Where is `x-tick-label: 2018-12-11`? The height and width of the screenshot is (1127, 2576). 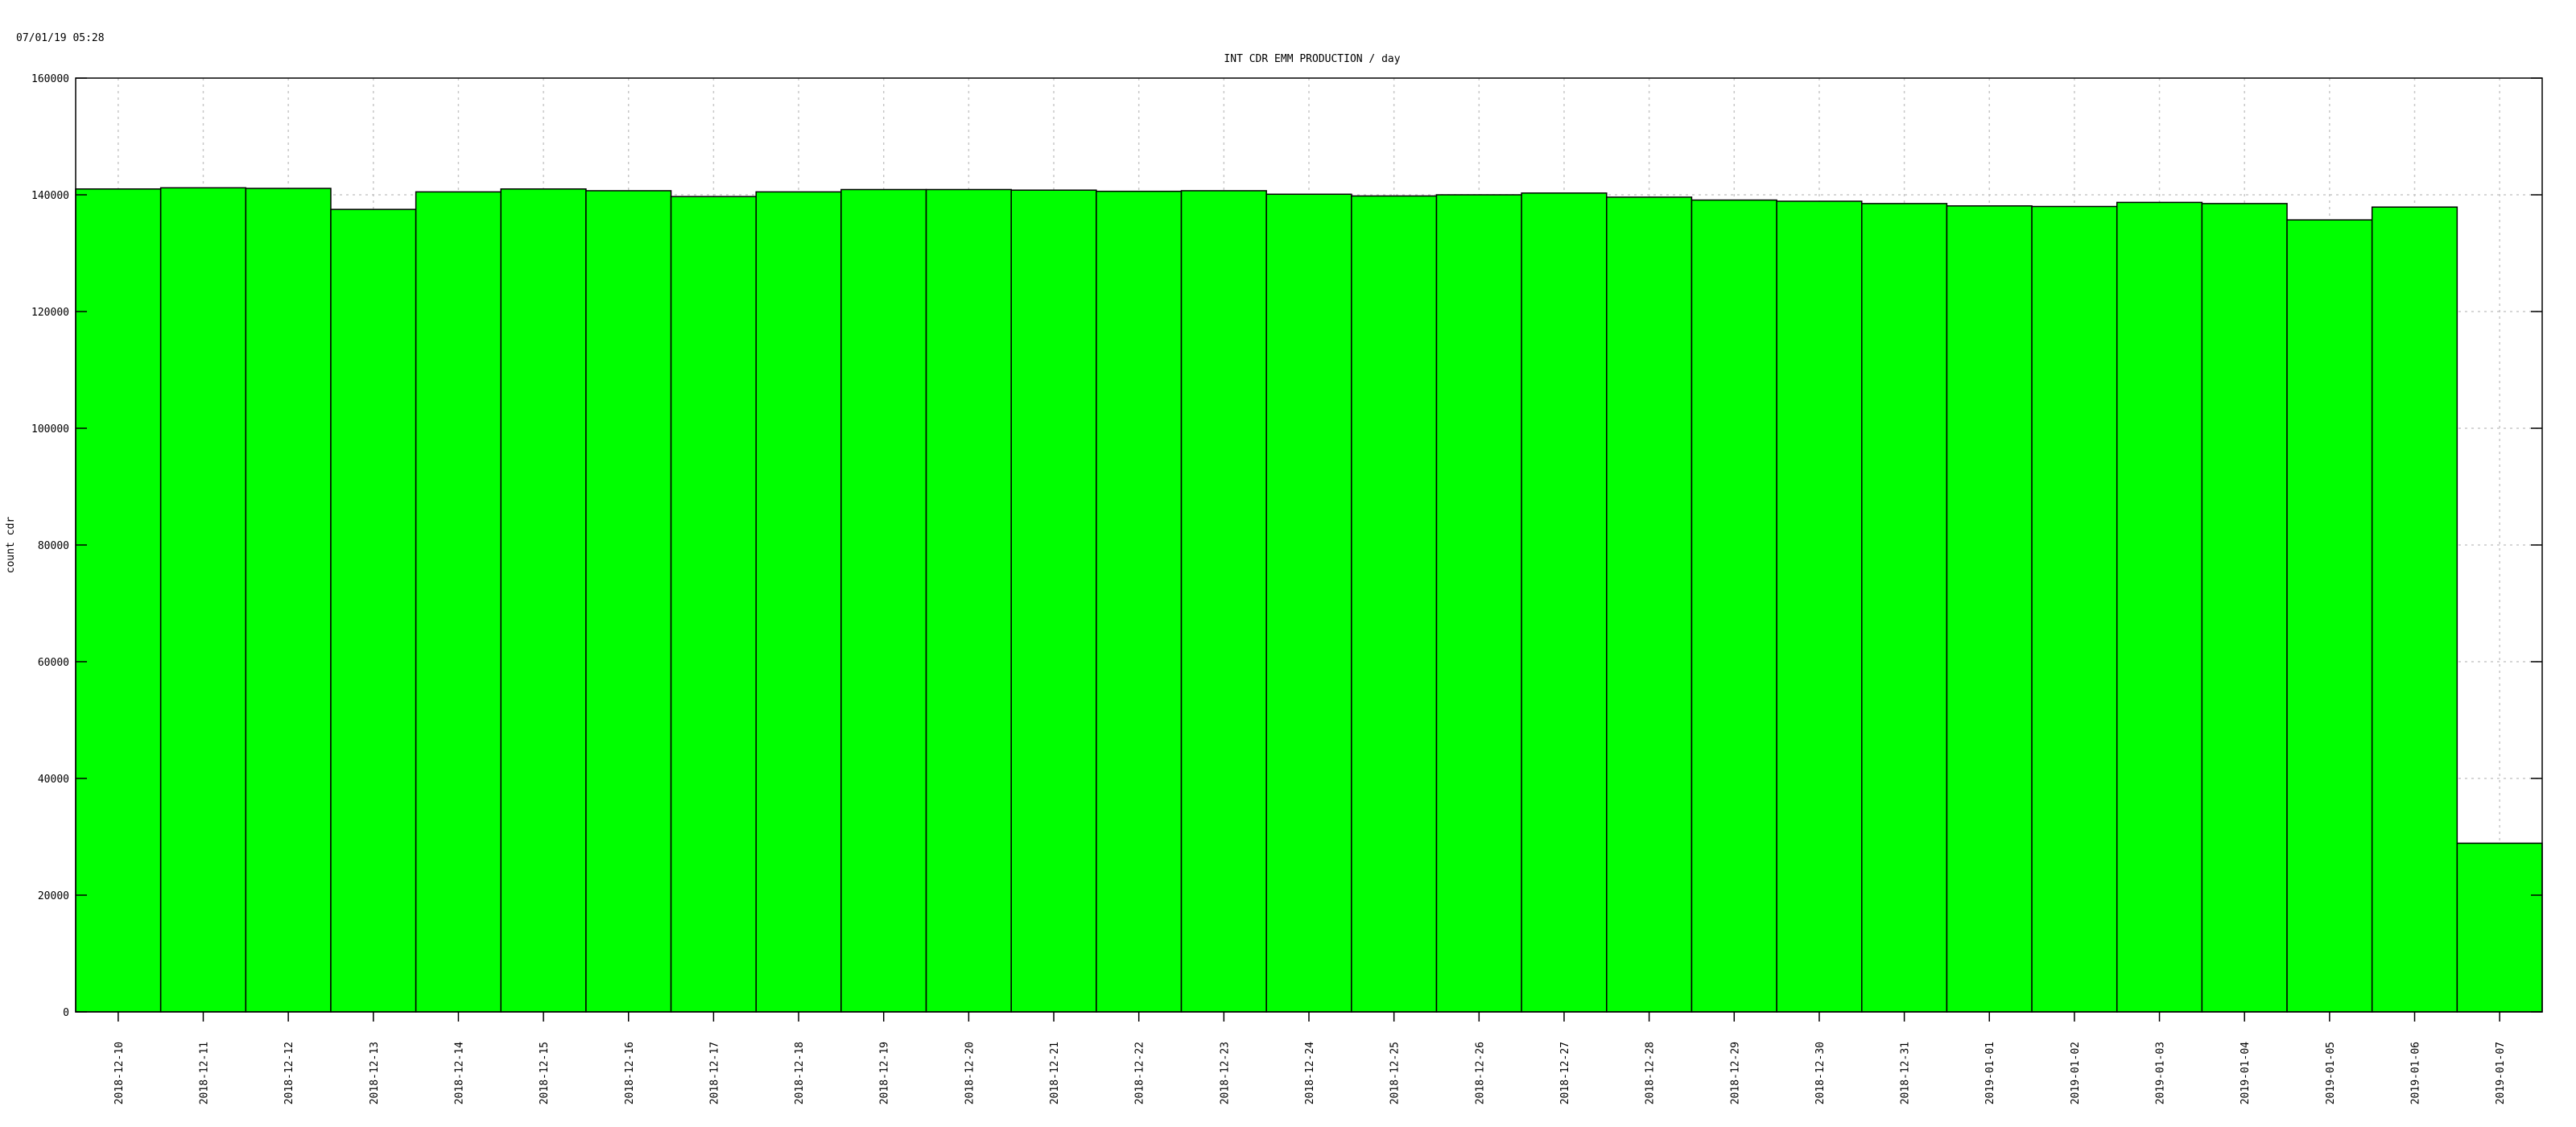
x-tick-label: 2018-12-11 is located at coordinates (204, 1073).